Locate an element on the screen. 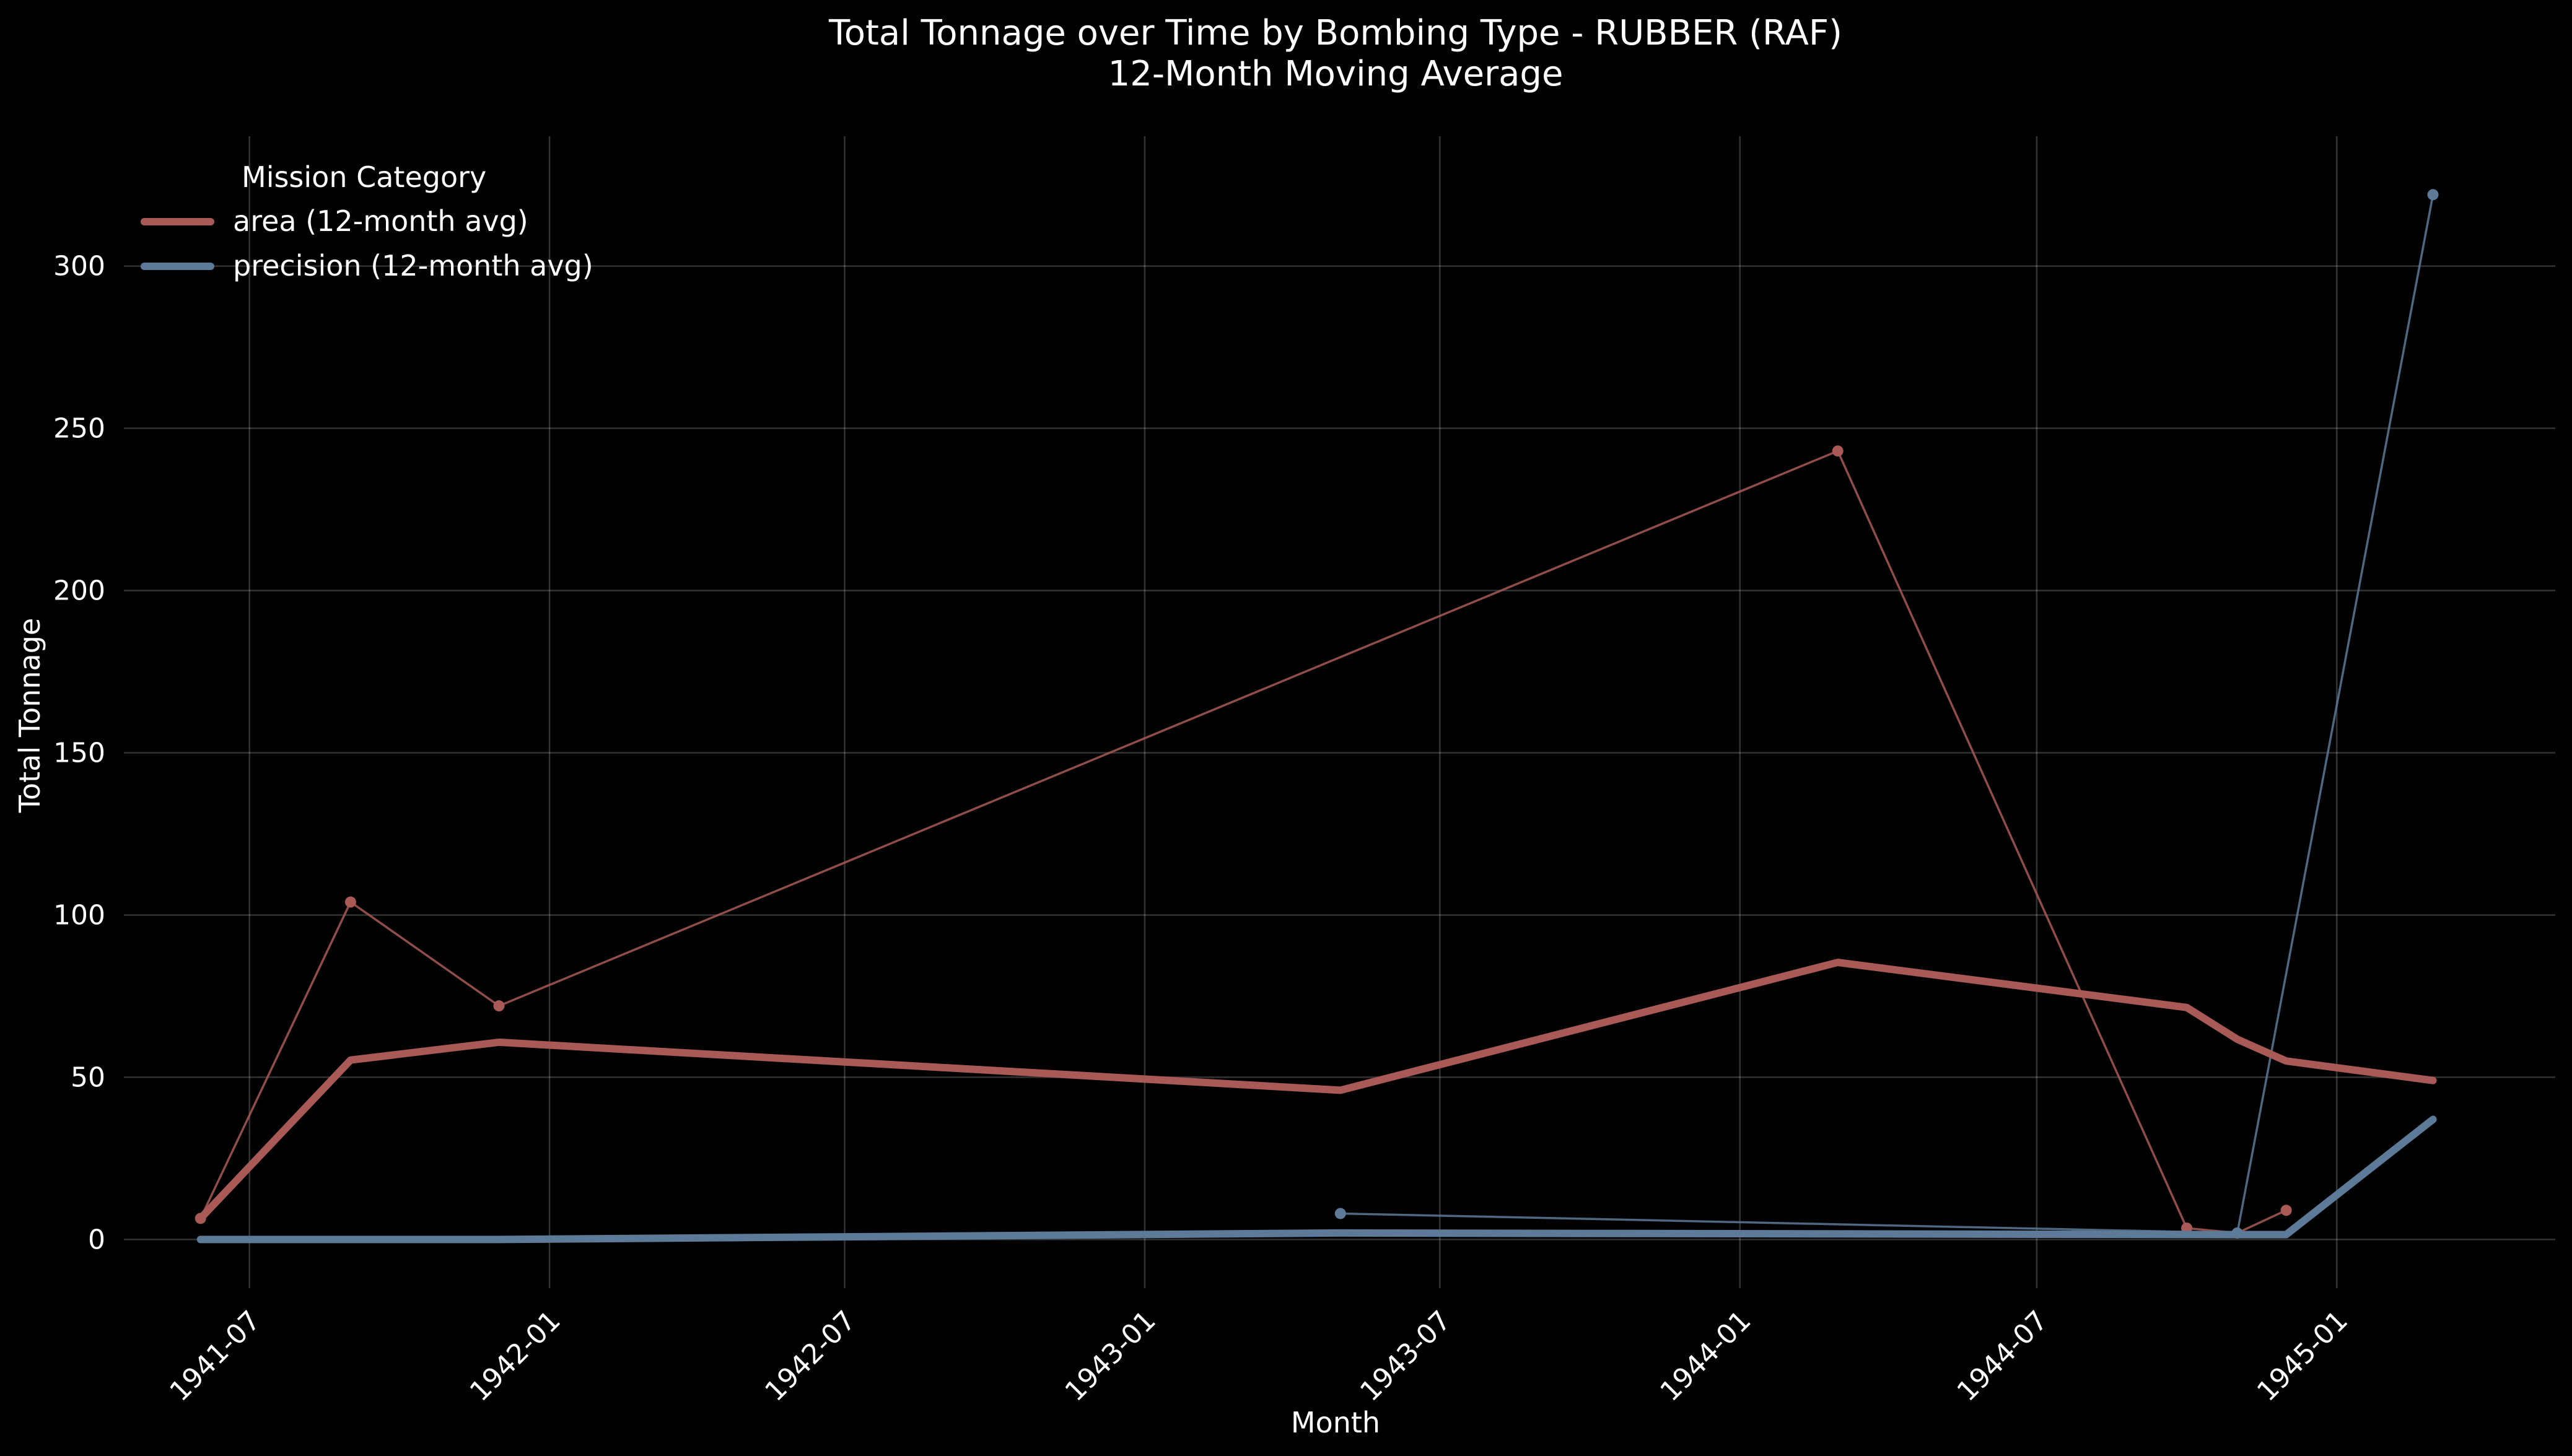 The width and height of the screenshot is (2572, 1456). precision-avg-line is located at coordinates (1316, 1179).